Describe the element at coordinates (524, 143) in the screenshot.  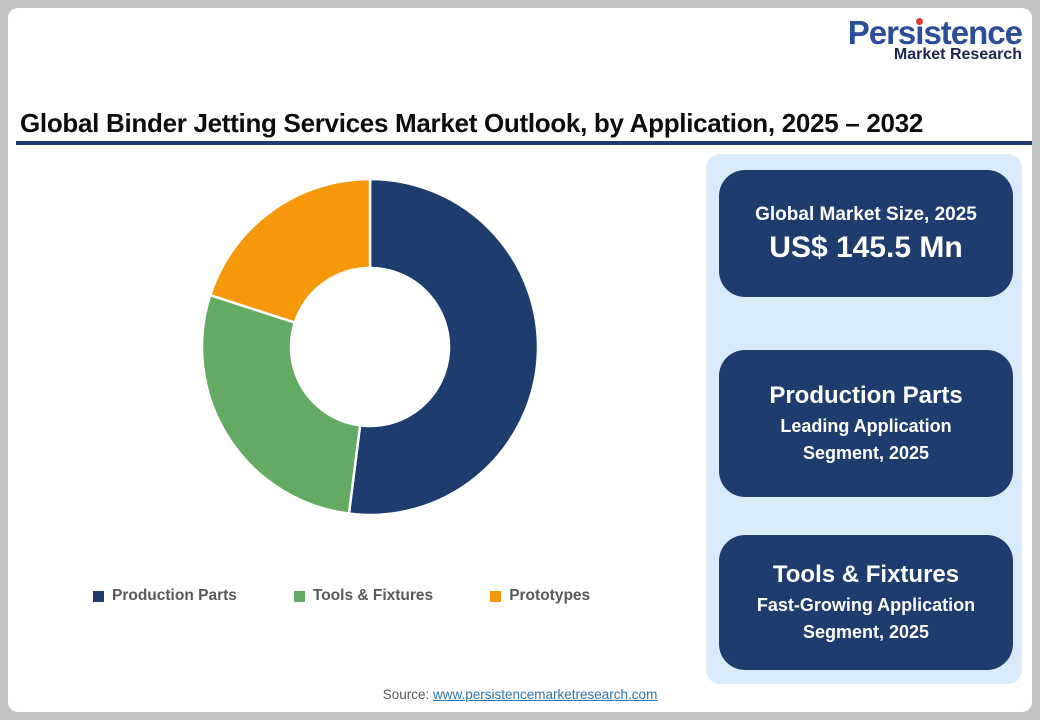
I see `title-underline` at that location.